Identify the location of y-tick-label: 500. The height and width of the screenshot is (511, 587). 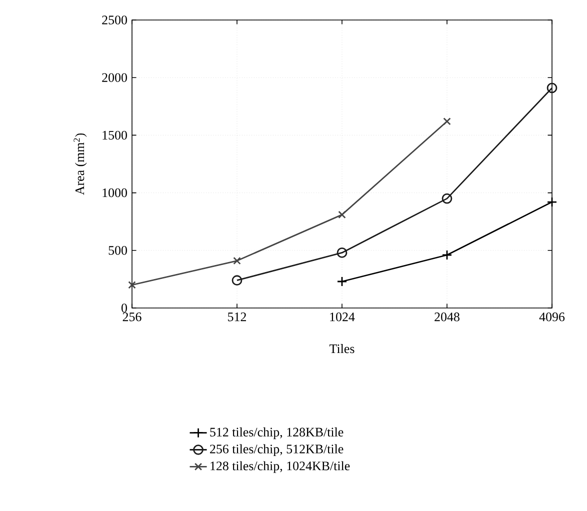
(117, 250).